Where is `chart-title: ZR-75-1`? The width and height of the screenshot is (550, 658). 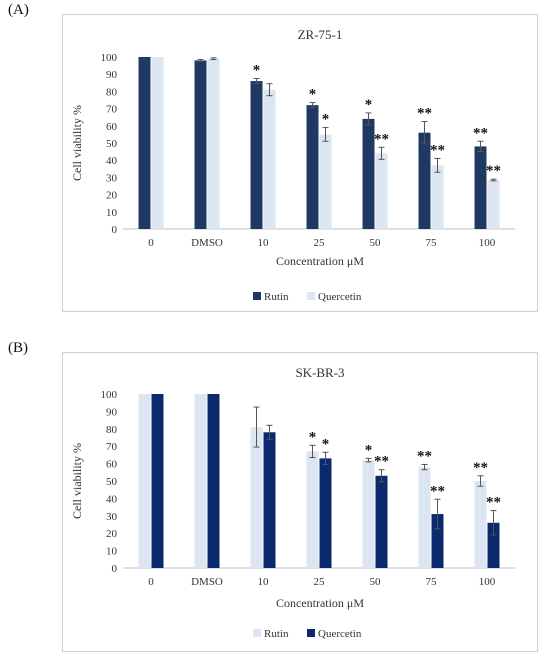
chart-title: ZR-75-1 is located at coordinates (320, 34).